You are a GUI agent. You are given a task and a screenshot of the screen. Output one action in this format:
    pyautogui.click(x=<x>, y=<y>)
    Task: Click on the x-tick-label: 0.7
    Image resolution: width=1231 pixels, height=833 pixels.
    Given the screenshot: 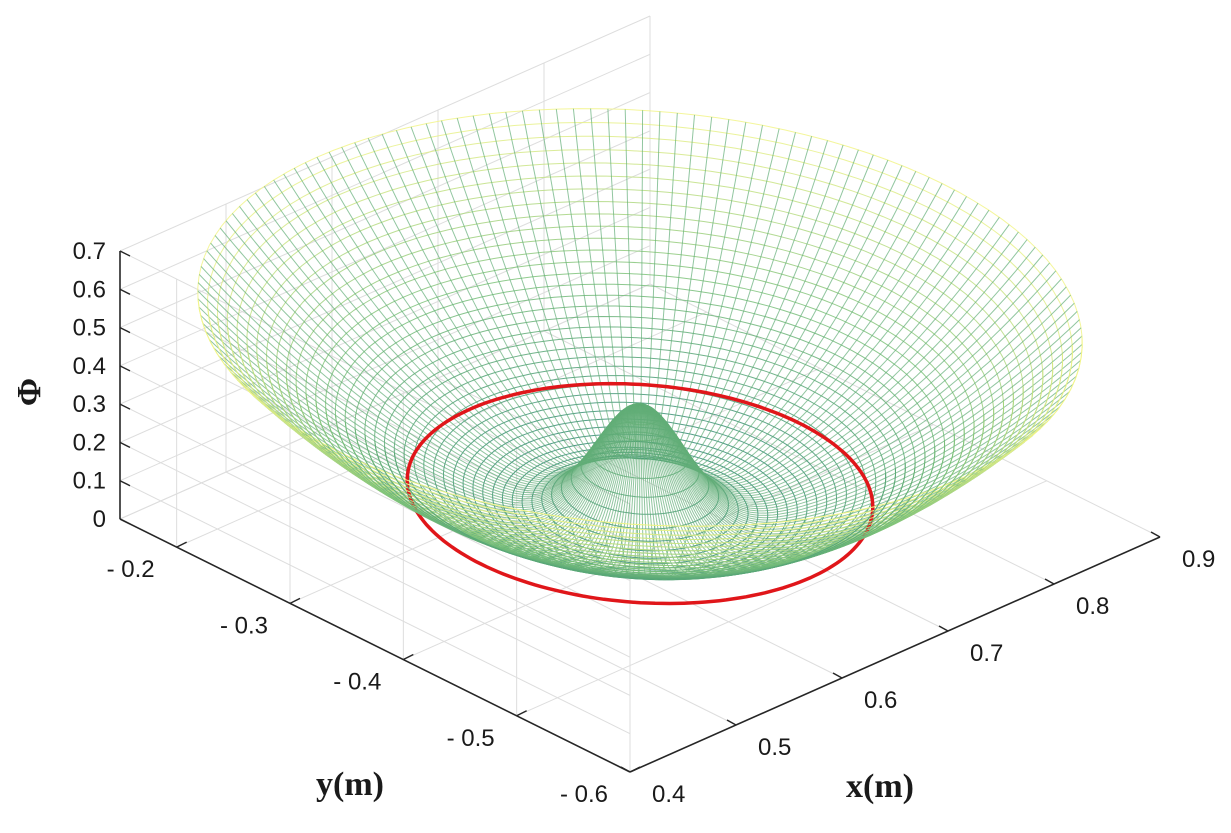 What is the action you would take?
    pyautogui.click(x=986, y=653)
    